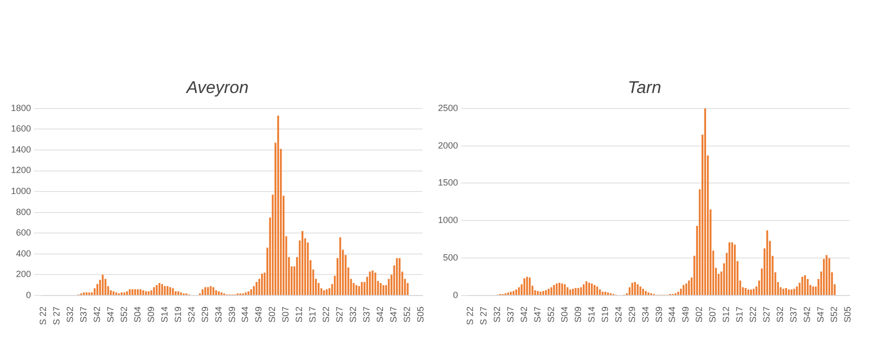 The image size is (870, 350). I want to click on chart-title: Tarn, so click(645, 87).